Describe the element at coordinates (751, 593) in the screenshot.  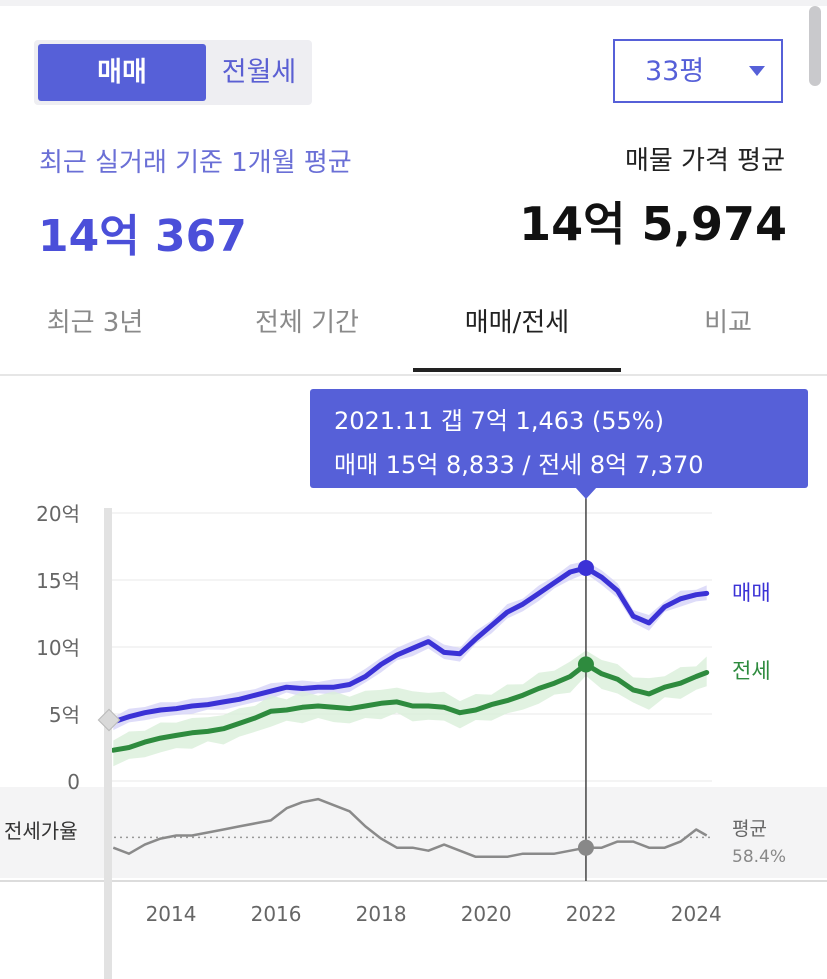
I see `sale-series-label: 매매` at that location.